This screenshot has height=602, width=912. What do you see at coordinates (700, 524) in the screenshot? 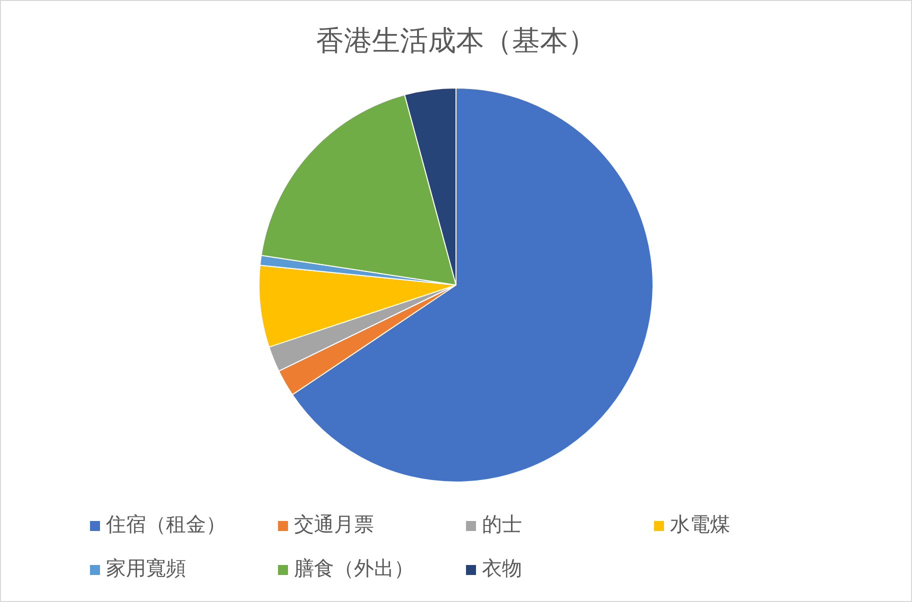
I see `legend-label: 水電煤` at bounding box center [700, 524].